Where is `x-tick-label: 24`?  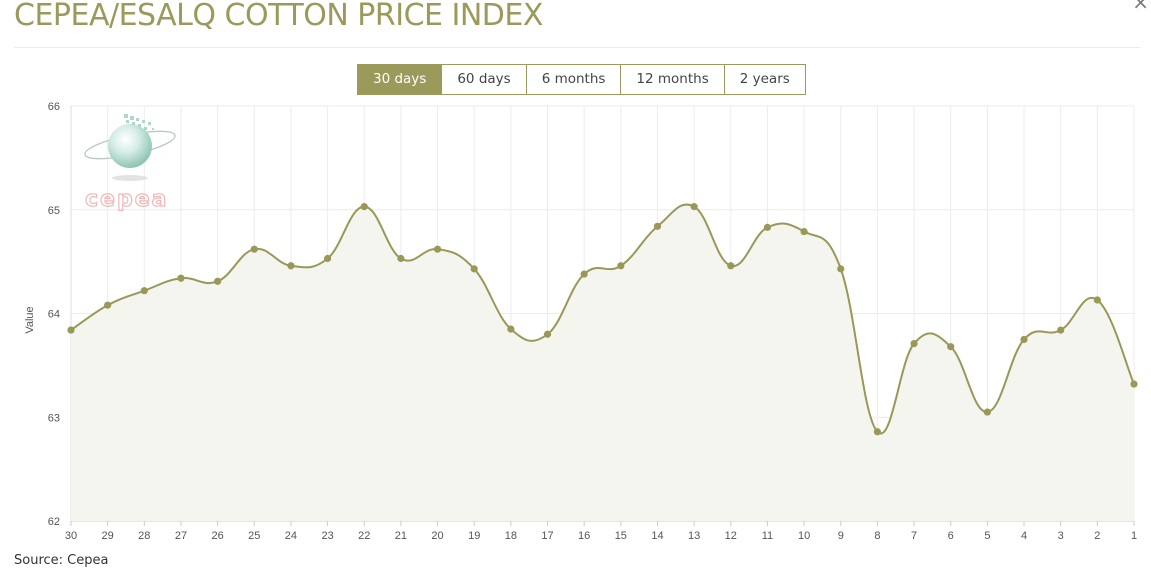 x-tick-label: 24 is located at coordinates (291, 536).